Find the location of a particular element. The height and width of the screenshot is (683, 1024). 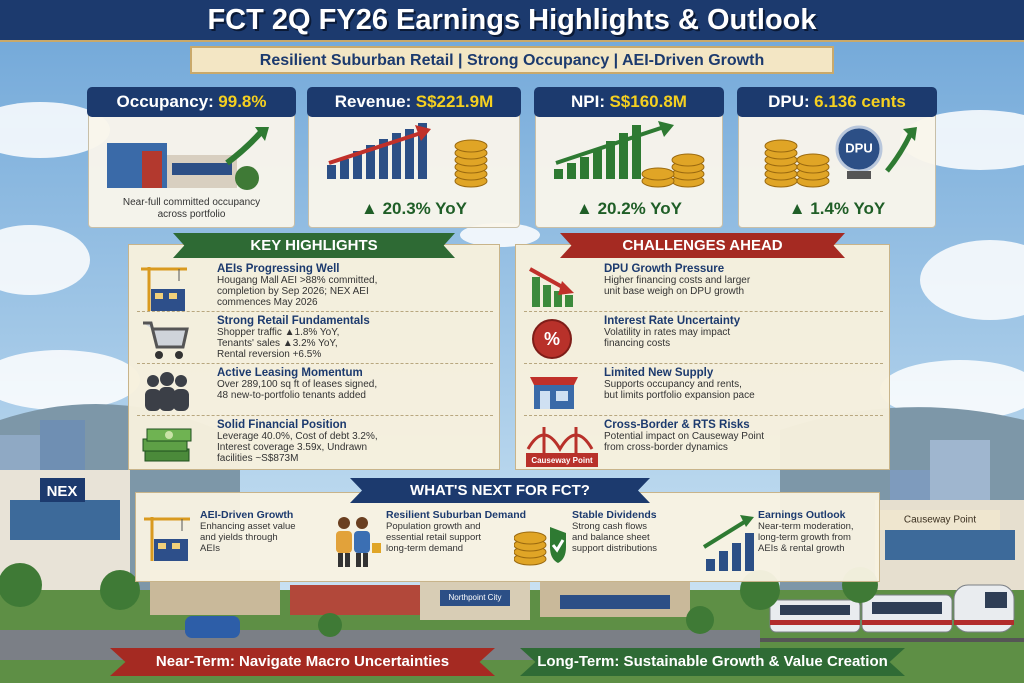

text-line: 48 new-to-portfolio tenants added is located at coordinates (291, 395).